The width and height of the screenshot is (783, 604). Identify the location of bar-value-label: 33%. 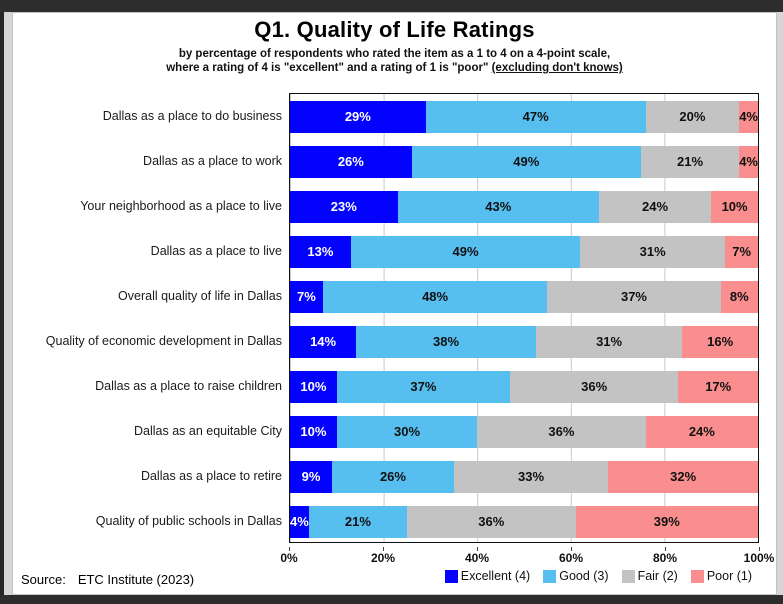
(531, 476).